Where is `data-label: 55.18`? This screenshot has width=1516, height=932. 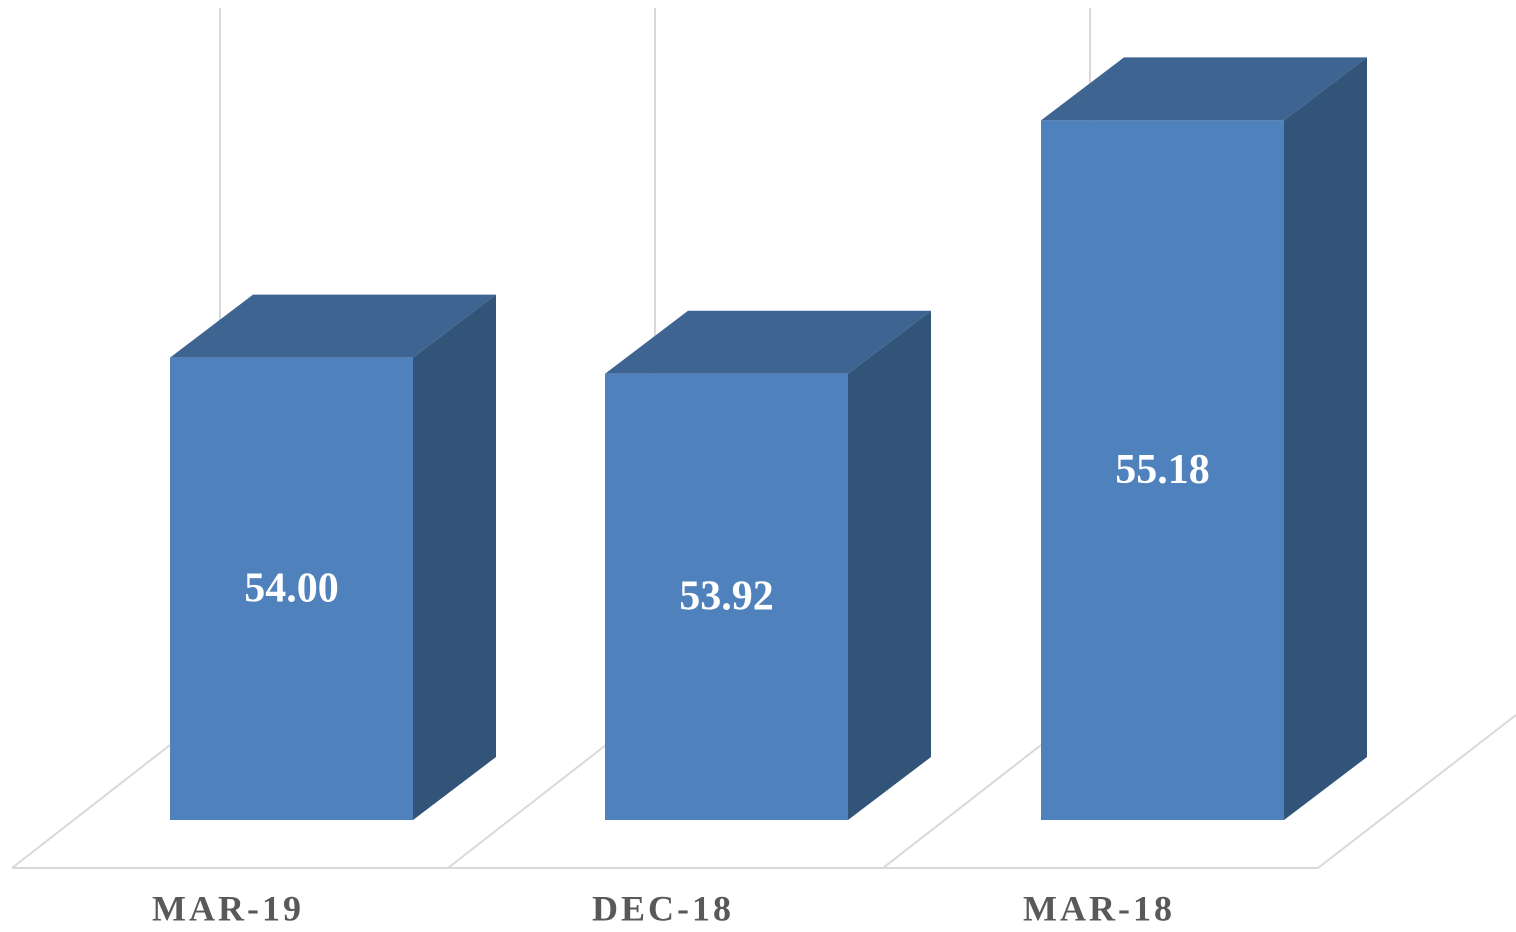 data-label: 55.18 is located at coordinates (1162, 470).